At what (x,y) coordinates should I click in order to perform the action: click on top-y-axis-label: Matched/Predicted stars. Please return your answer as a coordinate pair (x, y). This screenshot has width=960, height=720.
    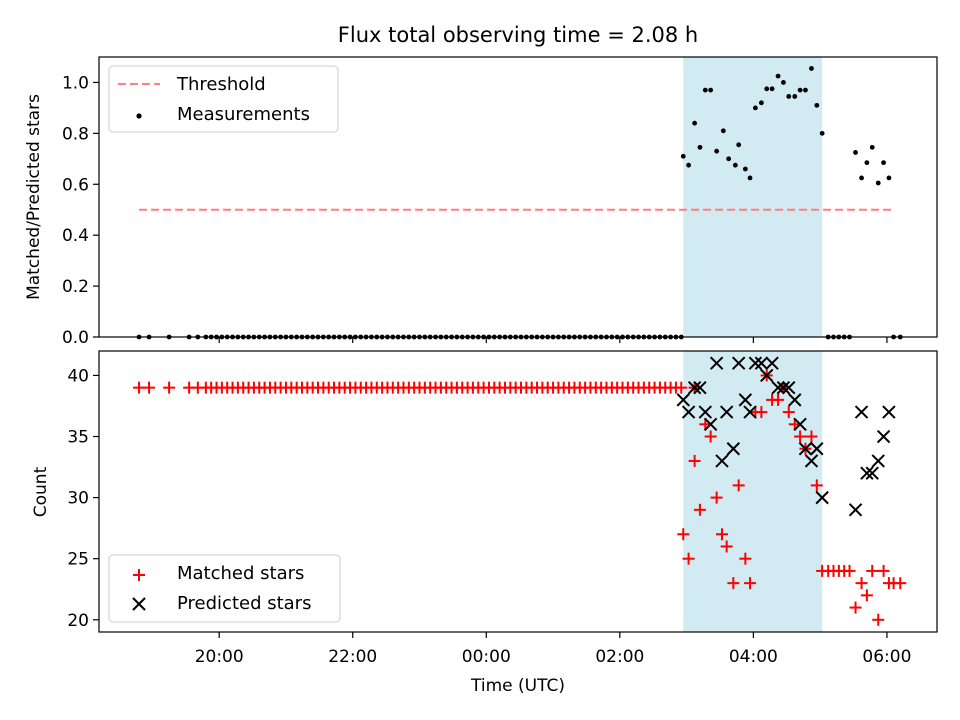
    Looking at the image, I should click on (34, 197).